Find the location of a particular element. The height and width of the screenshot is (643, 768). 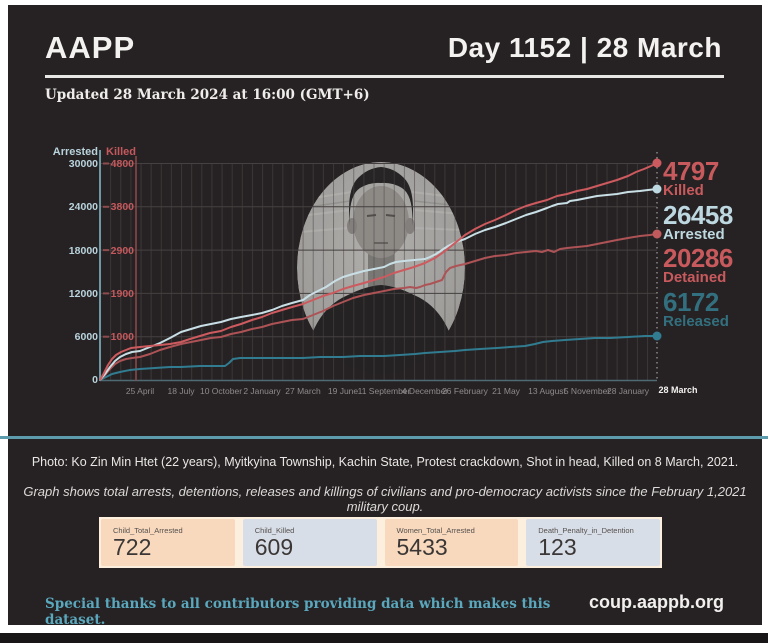

detained-total: 20286 is located at coordinates (698, 258).